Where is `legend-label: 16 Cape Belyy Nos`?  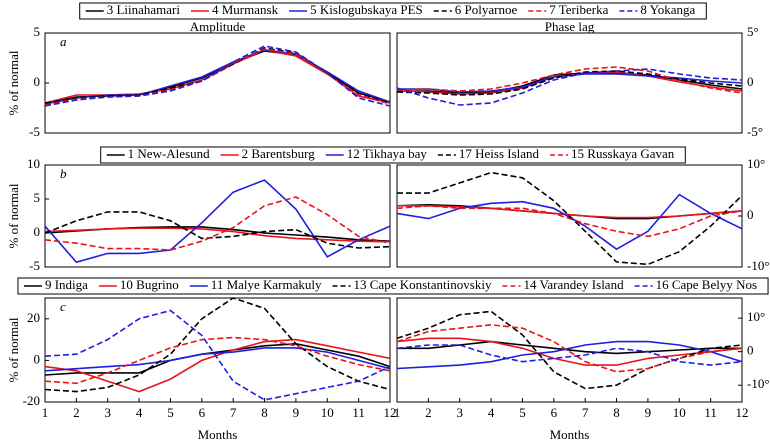
legend-label: 16 Cape Belyy Nos is located at coordinates (706, 284).